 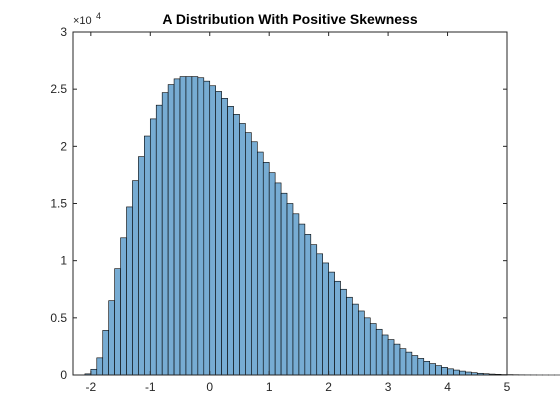 What do you see at coordinates (58, 318) in the screenshot?
I see `y-tick-label: 0.5` at bounding box center [58, 318].